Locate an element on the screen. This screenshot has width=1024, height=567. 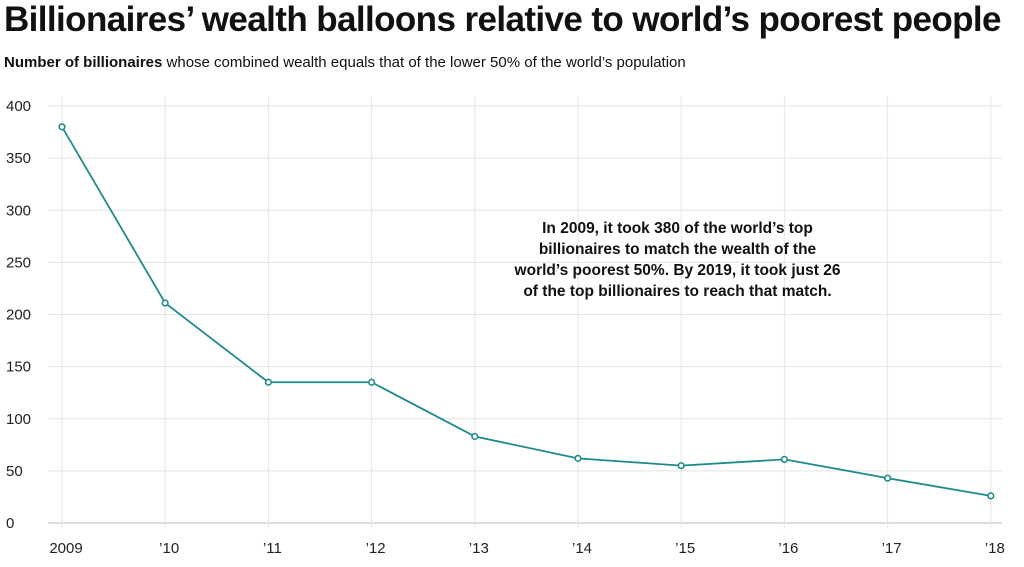
y-tick-label: 200 is located at coordinates (18, 315).